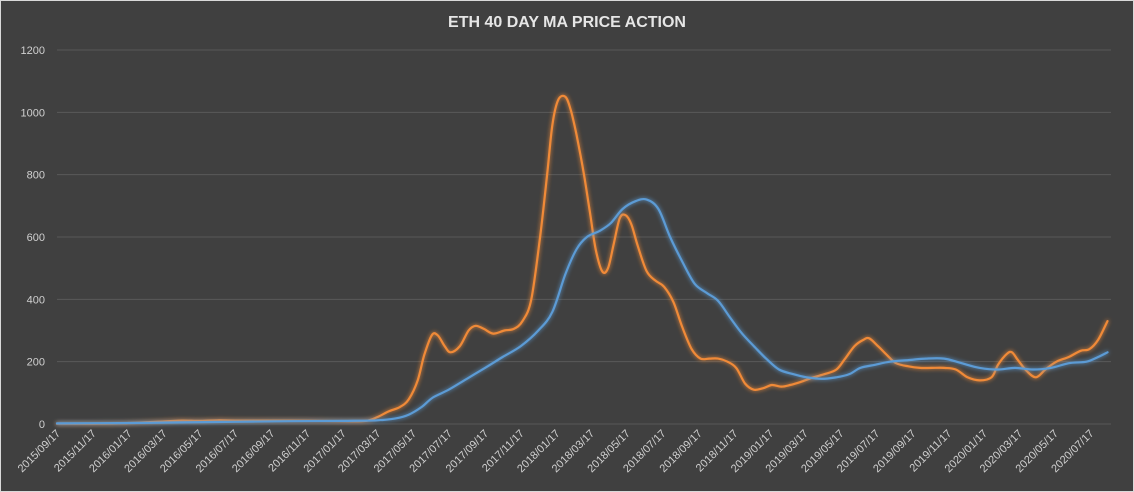 The width and height of the screenshot is (1134, 492). Describe the element at coordinates (567, 22) in the screenshot. I see `chart-title: ETH 40 DAY MA PRICE ACTION` at that location.